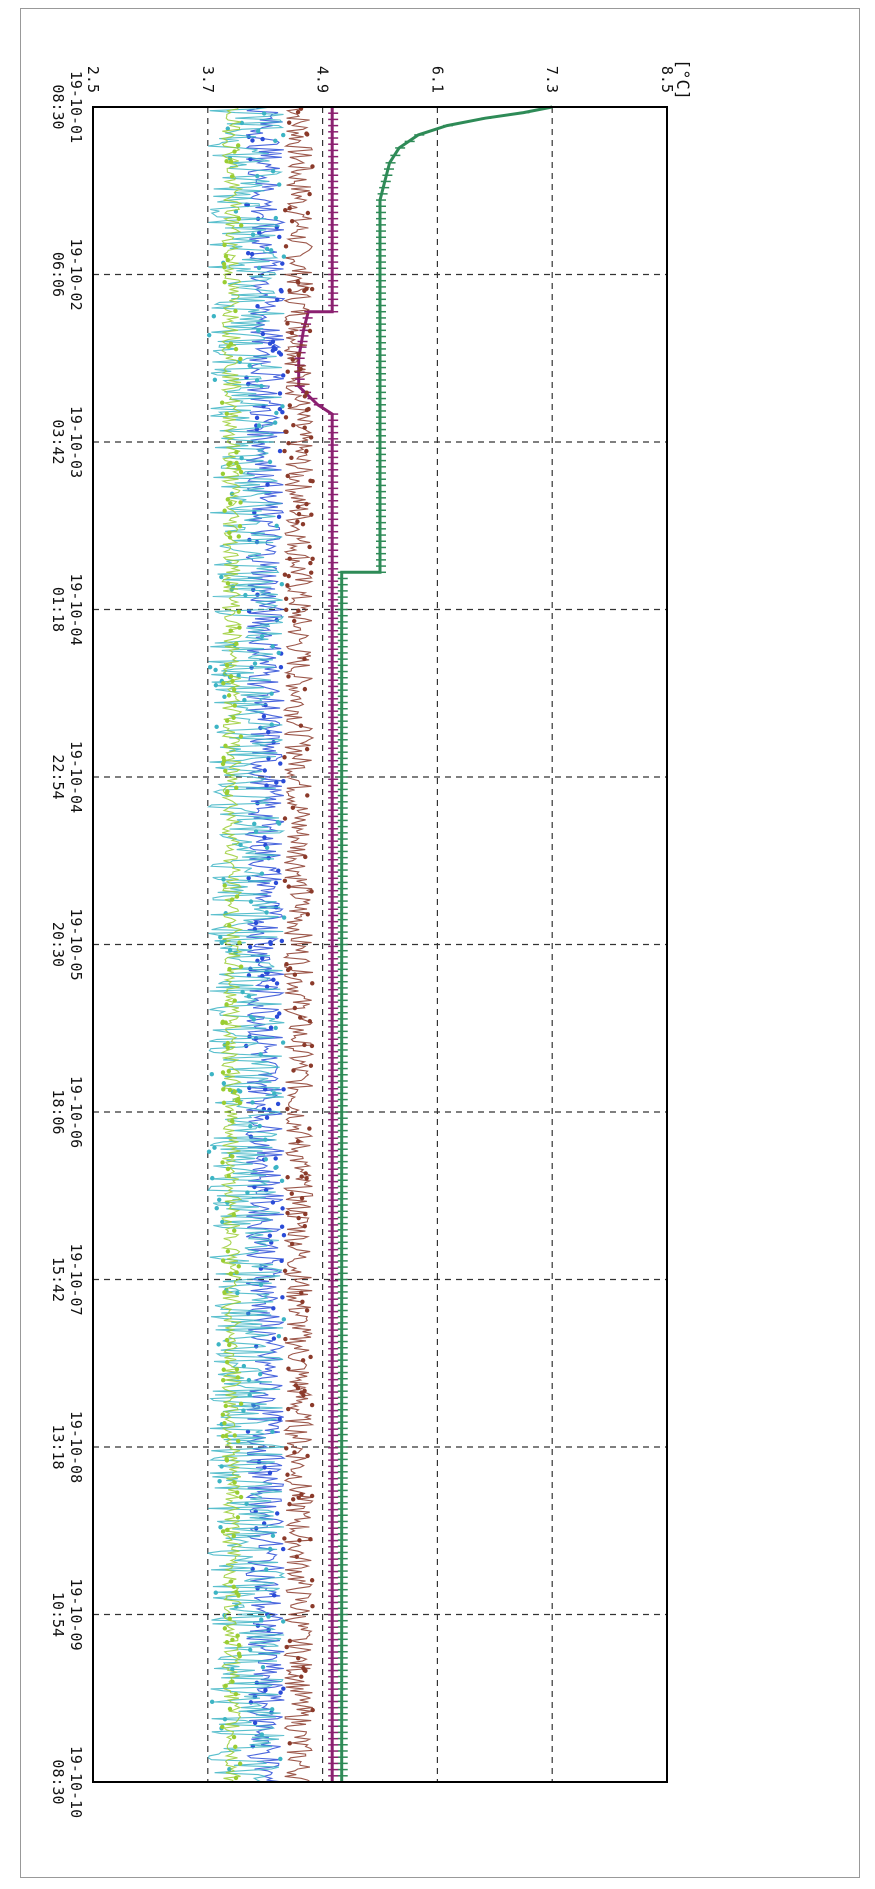  Describe the element at coordinates (93, 79) in the screenshot. I see `y-tick-label: 2.5` at that location.